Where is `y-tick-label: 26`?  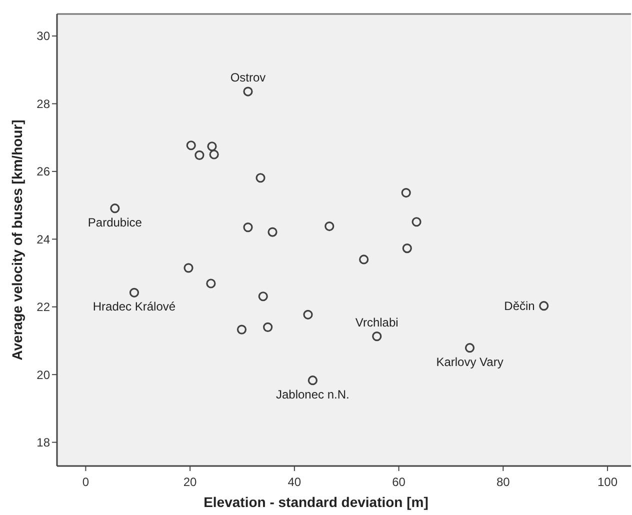 y-tick-label: 26 is located at coordinates (43, 171).